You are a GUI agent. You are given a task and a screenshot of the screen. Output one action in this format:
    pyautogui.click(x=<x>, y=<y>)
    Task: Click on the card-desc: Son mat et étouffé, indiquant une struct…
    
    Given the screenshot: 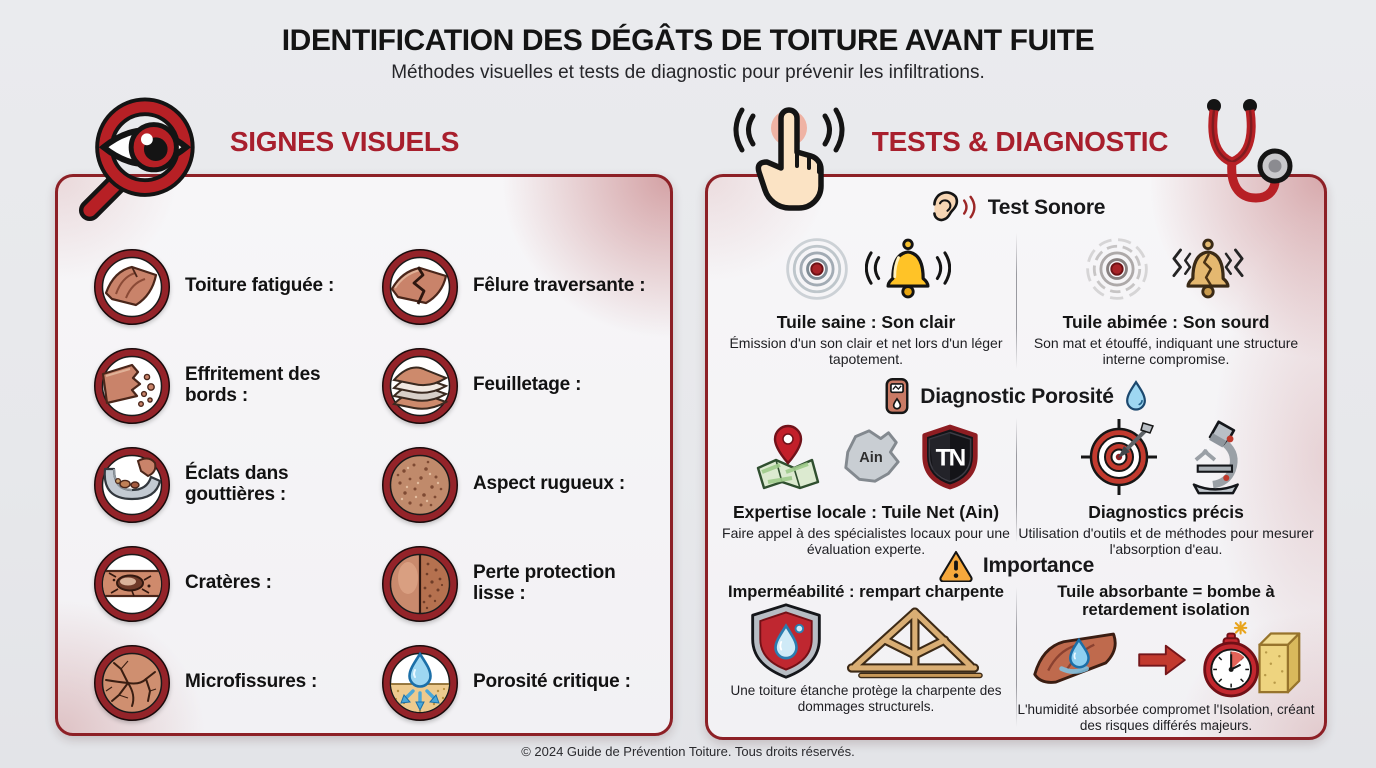 What is the action you would take?
    pyautogui.click(x=1166, y=351)
    